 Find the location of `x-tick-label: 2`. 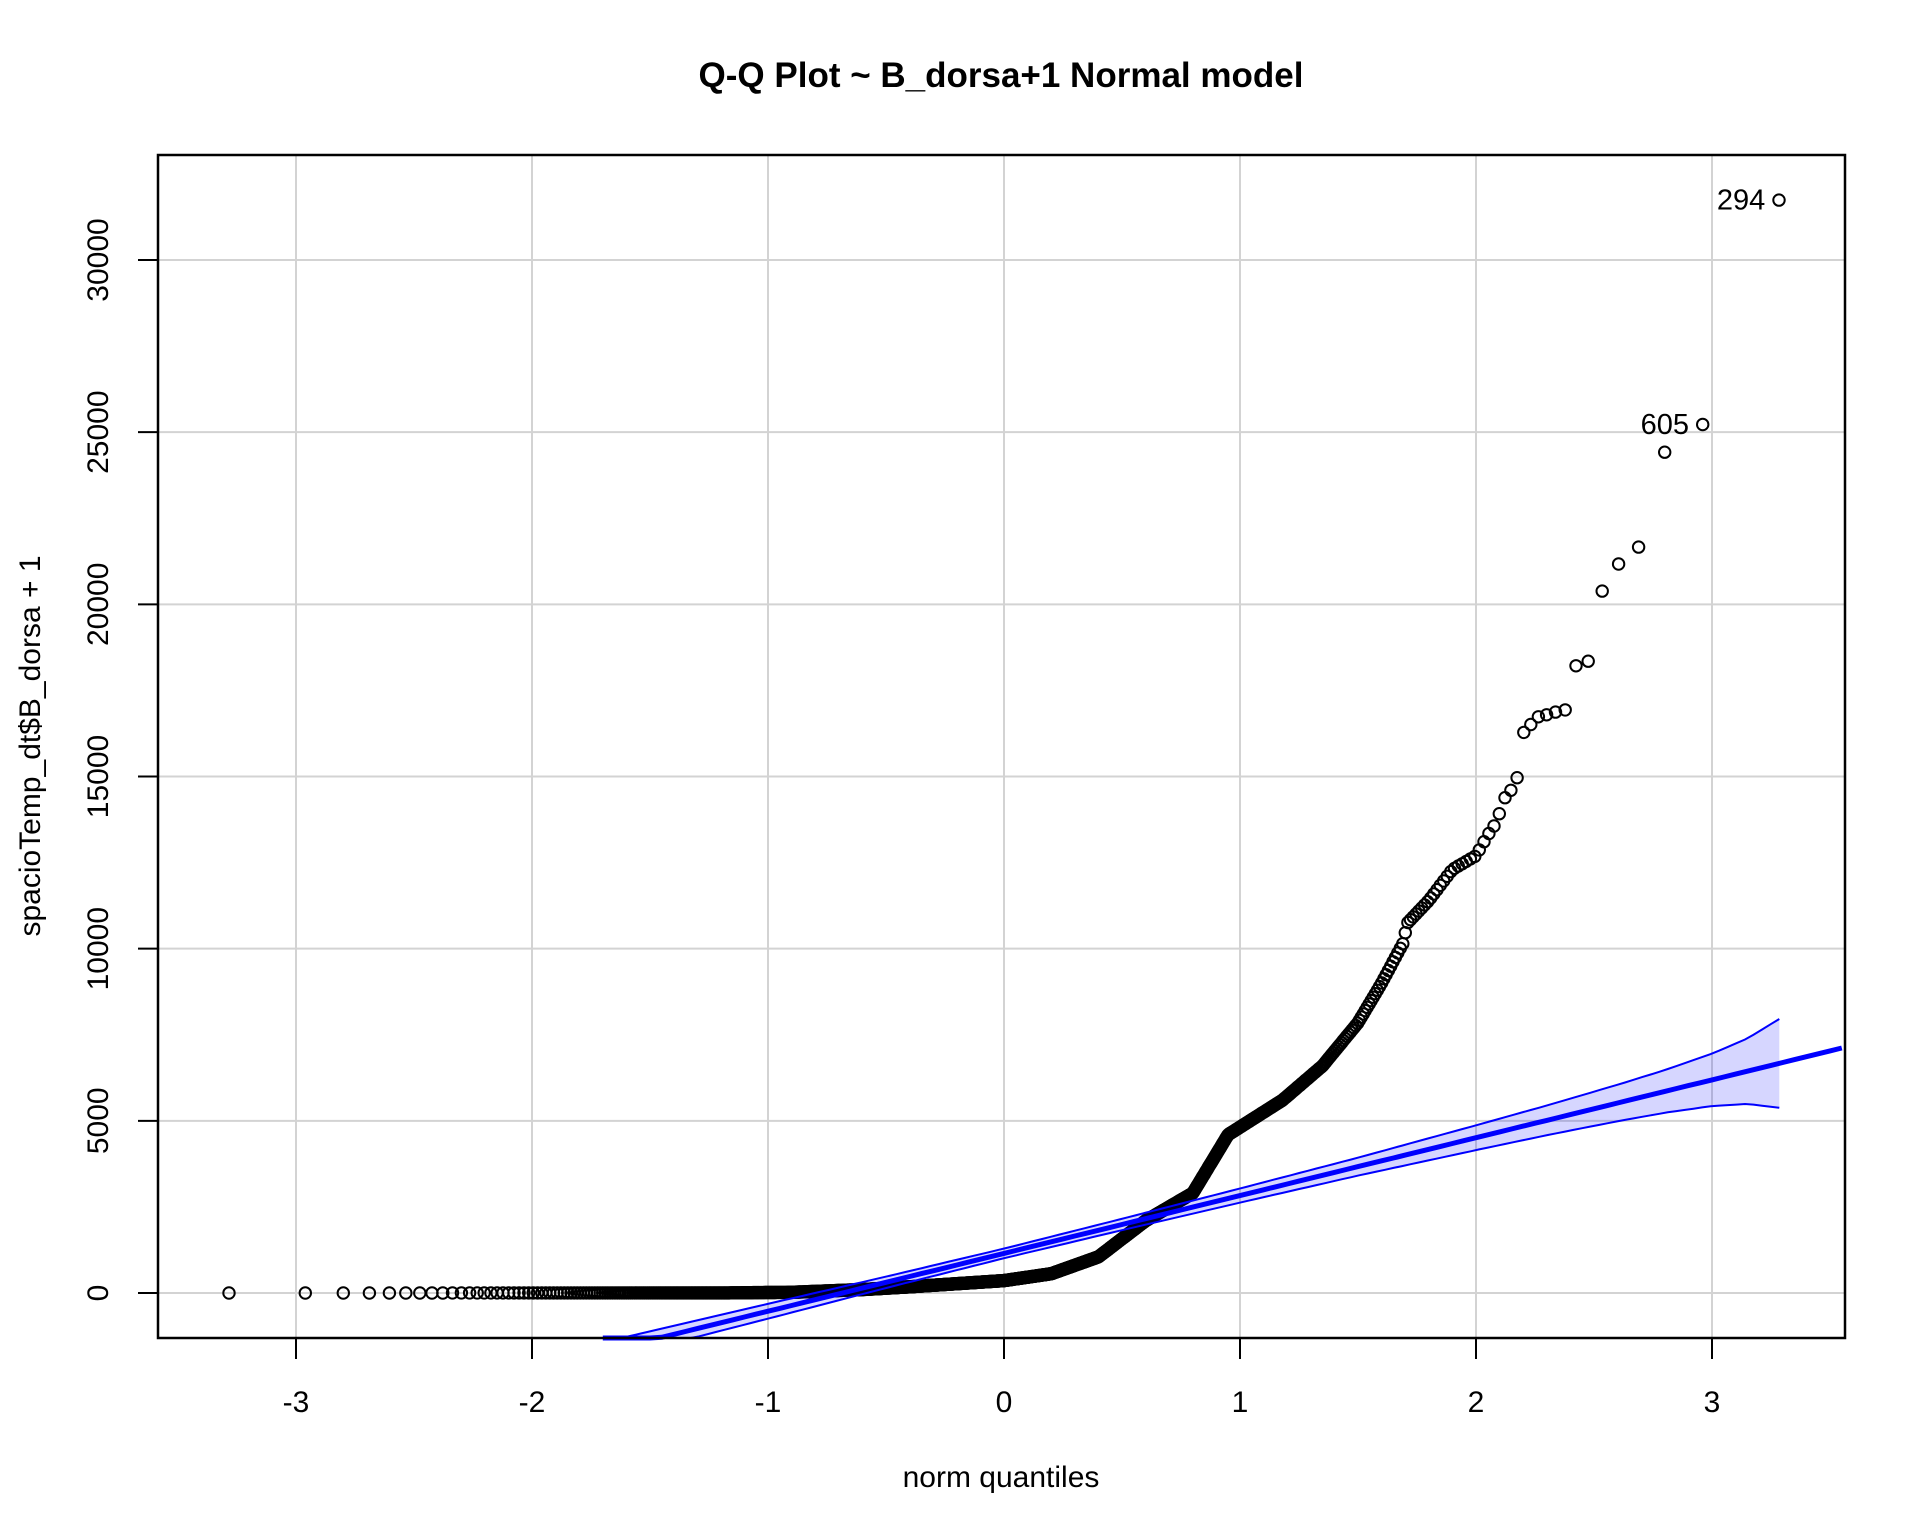

x-tick-label: 2 is located at coordinates (1476, 1402).